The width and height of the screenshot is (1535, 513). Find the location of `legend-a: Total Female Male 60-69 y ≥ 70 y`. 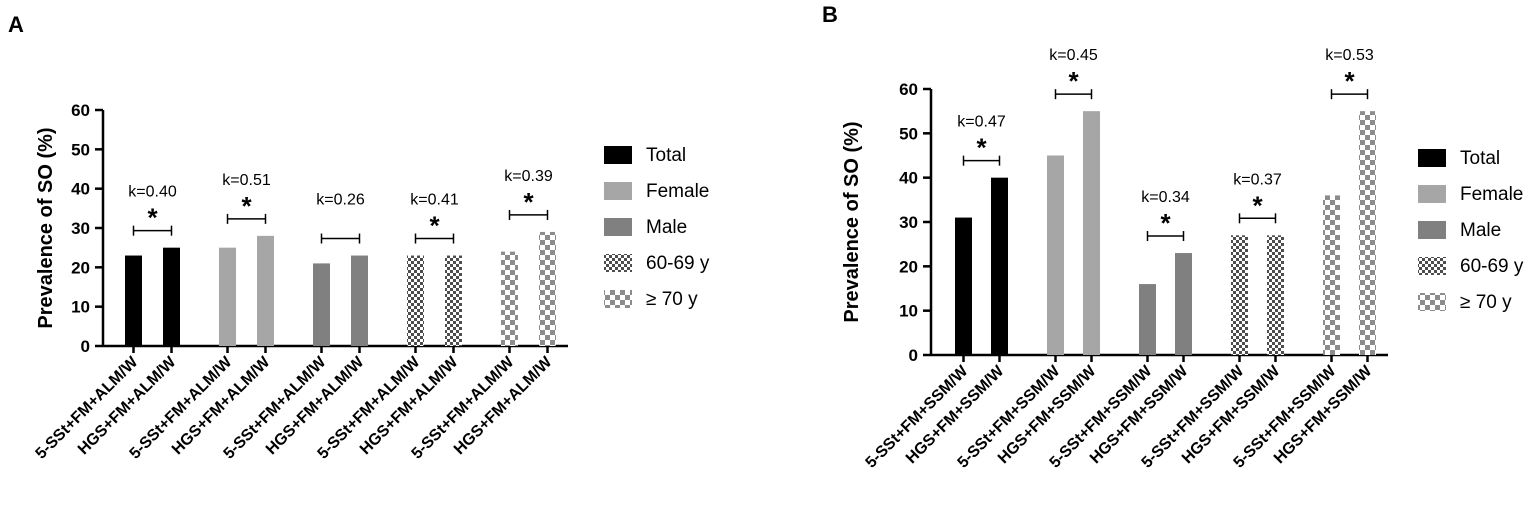

legend-a: Total Female Male 60-69 y ≥ 70 y is located at coordinates (657, 227).